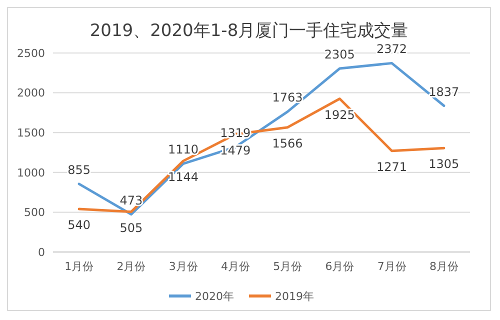  I want to click on y-tick-label: 2500, so click(31, 53).